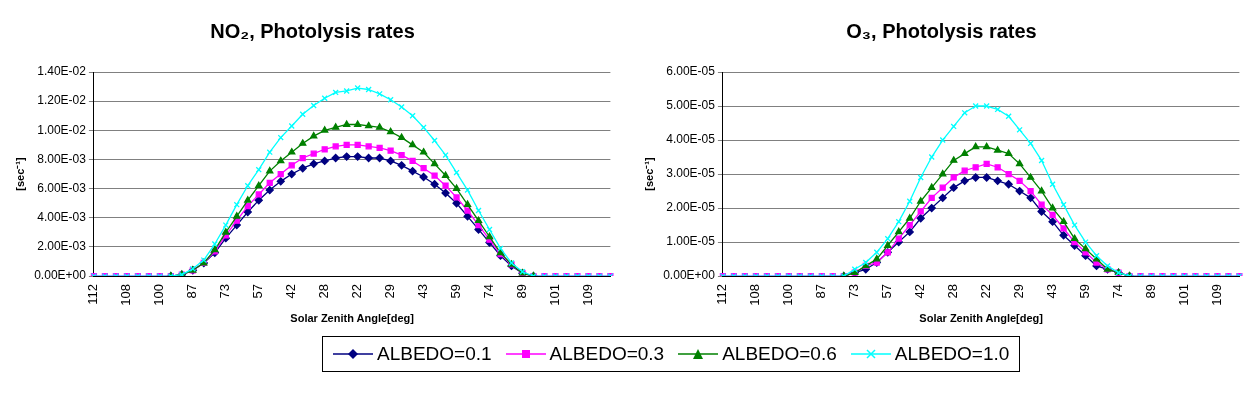 The height and width of the screenshot is (420, 1258). I want to click on legend-label: ALBEDO=0.6, so click(779, 354).